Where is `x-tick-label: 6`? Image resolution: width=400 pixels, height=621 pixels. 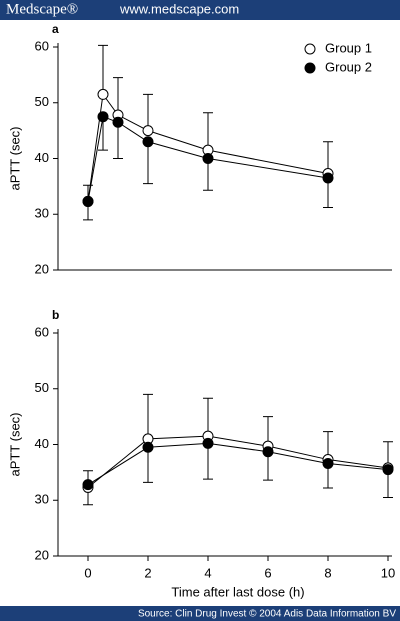
x-tick-label: 6 is located at coordinates (267, 572).